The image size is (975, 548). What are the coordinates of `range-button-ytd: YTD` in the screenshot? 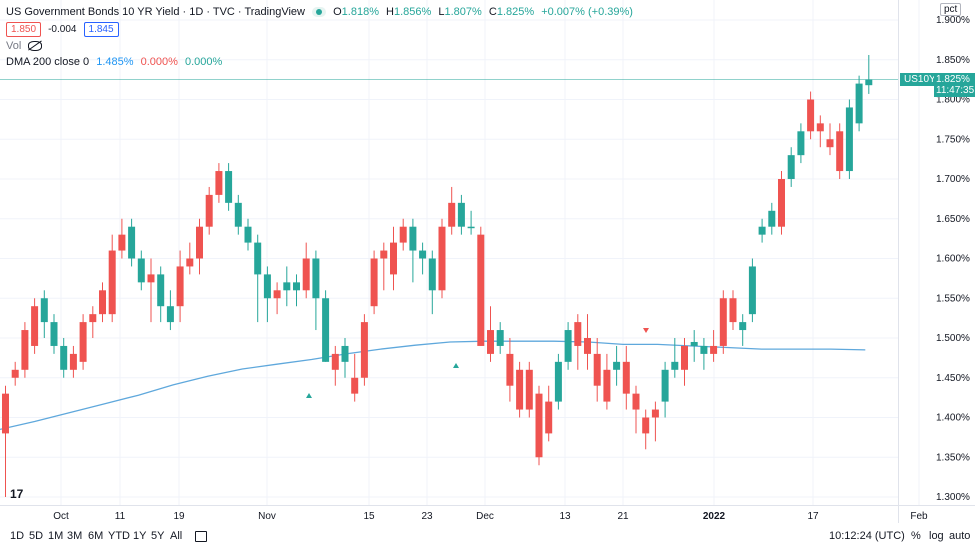 It's located at (119, 536).